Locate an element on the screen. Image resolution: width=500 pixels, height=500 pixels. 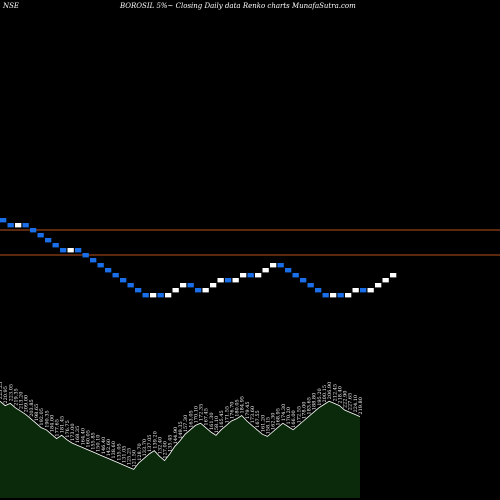
volume-value-label: 176.70 is located at coordinates (232, 411).